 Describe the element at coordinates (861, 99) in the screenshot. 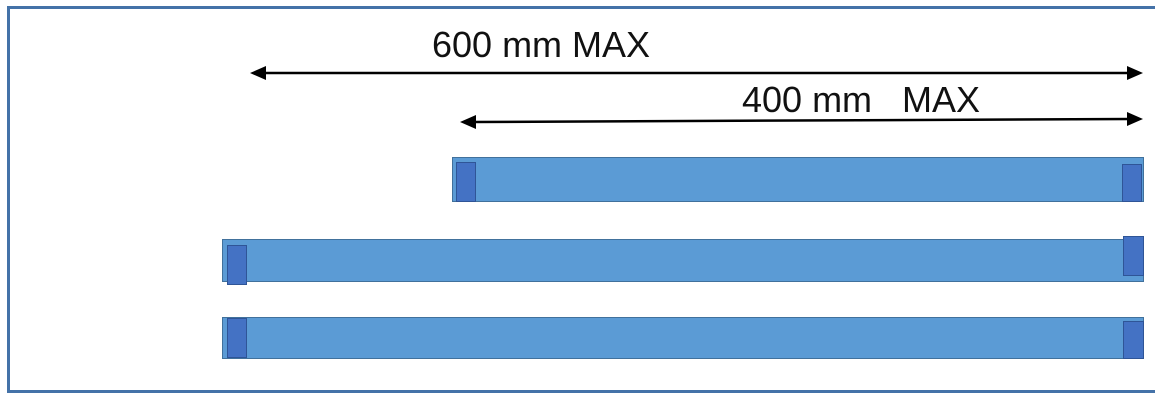

I see `dimension-label-400: 400 mm MAX` at that location.